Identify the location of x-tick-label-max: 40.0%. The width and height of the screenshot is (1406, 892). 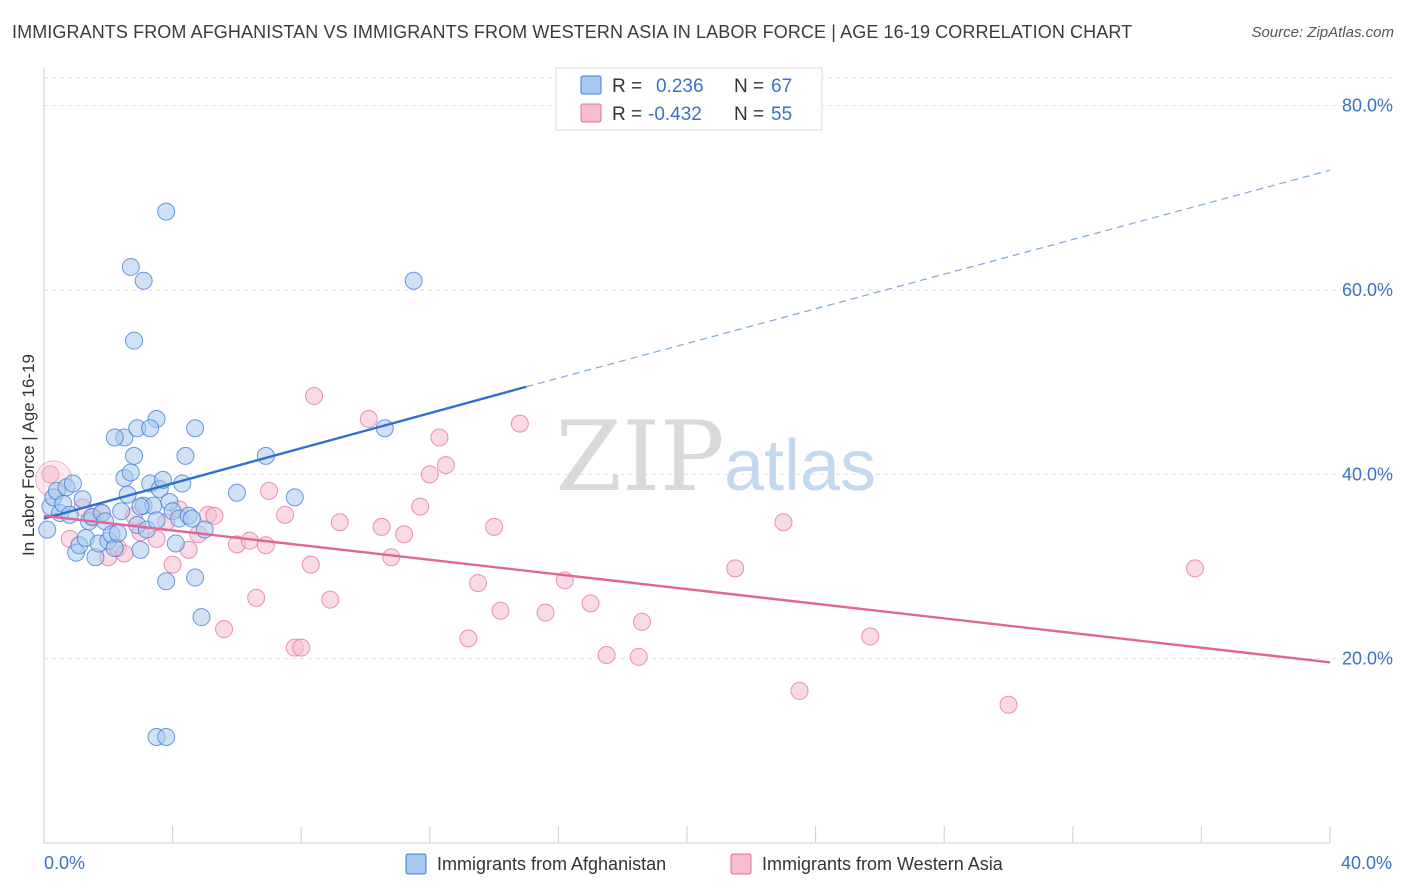
(1366, 863).